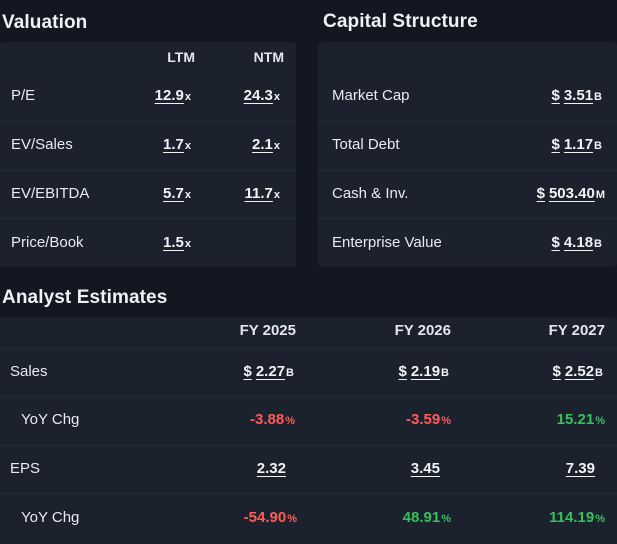 The image size is (617, 544). I want to click on sales-yoy-fy2025-value: -3.88%, so click(272, 419).